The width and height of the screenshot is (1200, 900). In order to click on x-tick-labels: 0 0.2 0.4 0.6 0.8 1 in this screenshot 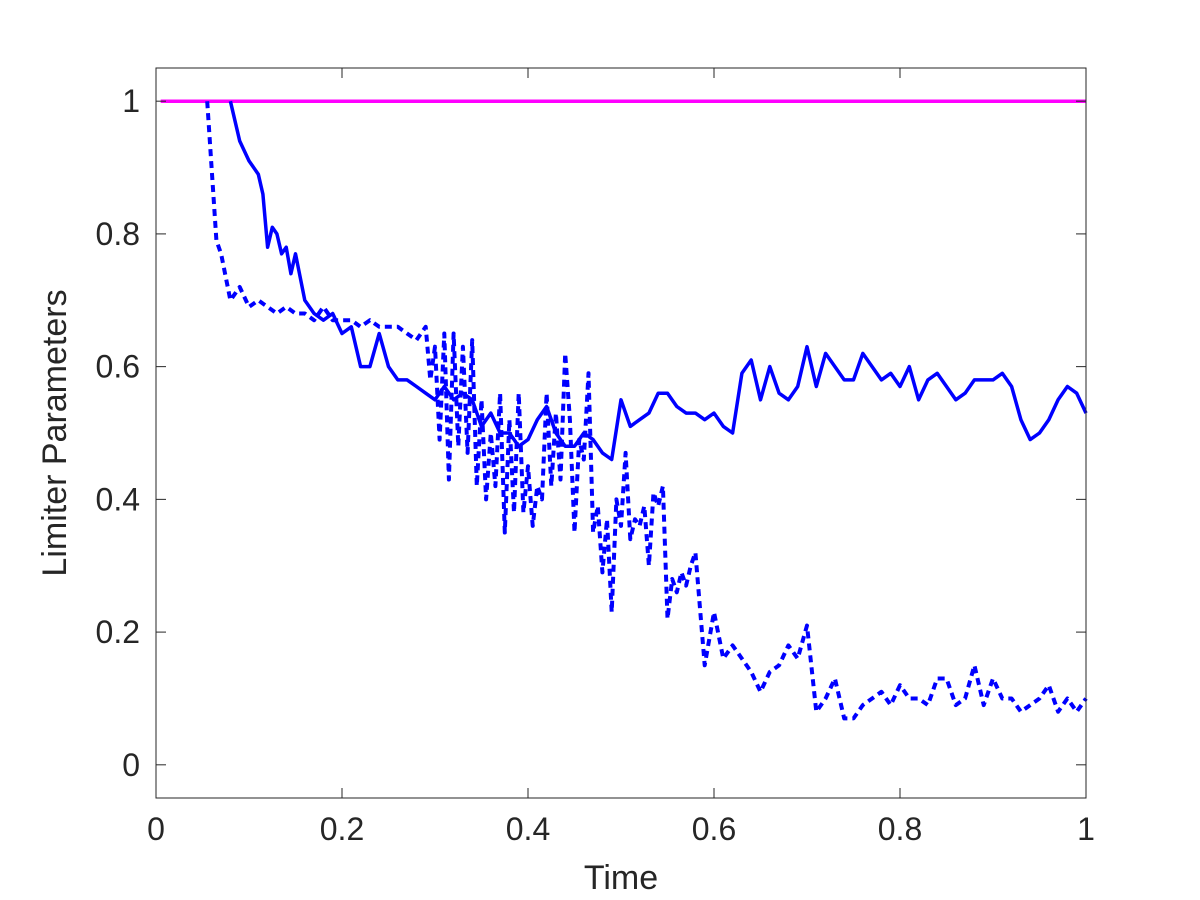, I will do `click(621, 829)`.